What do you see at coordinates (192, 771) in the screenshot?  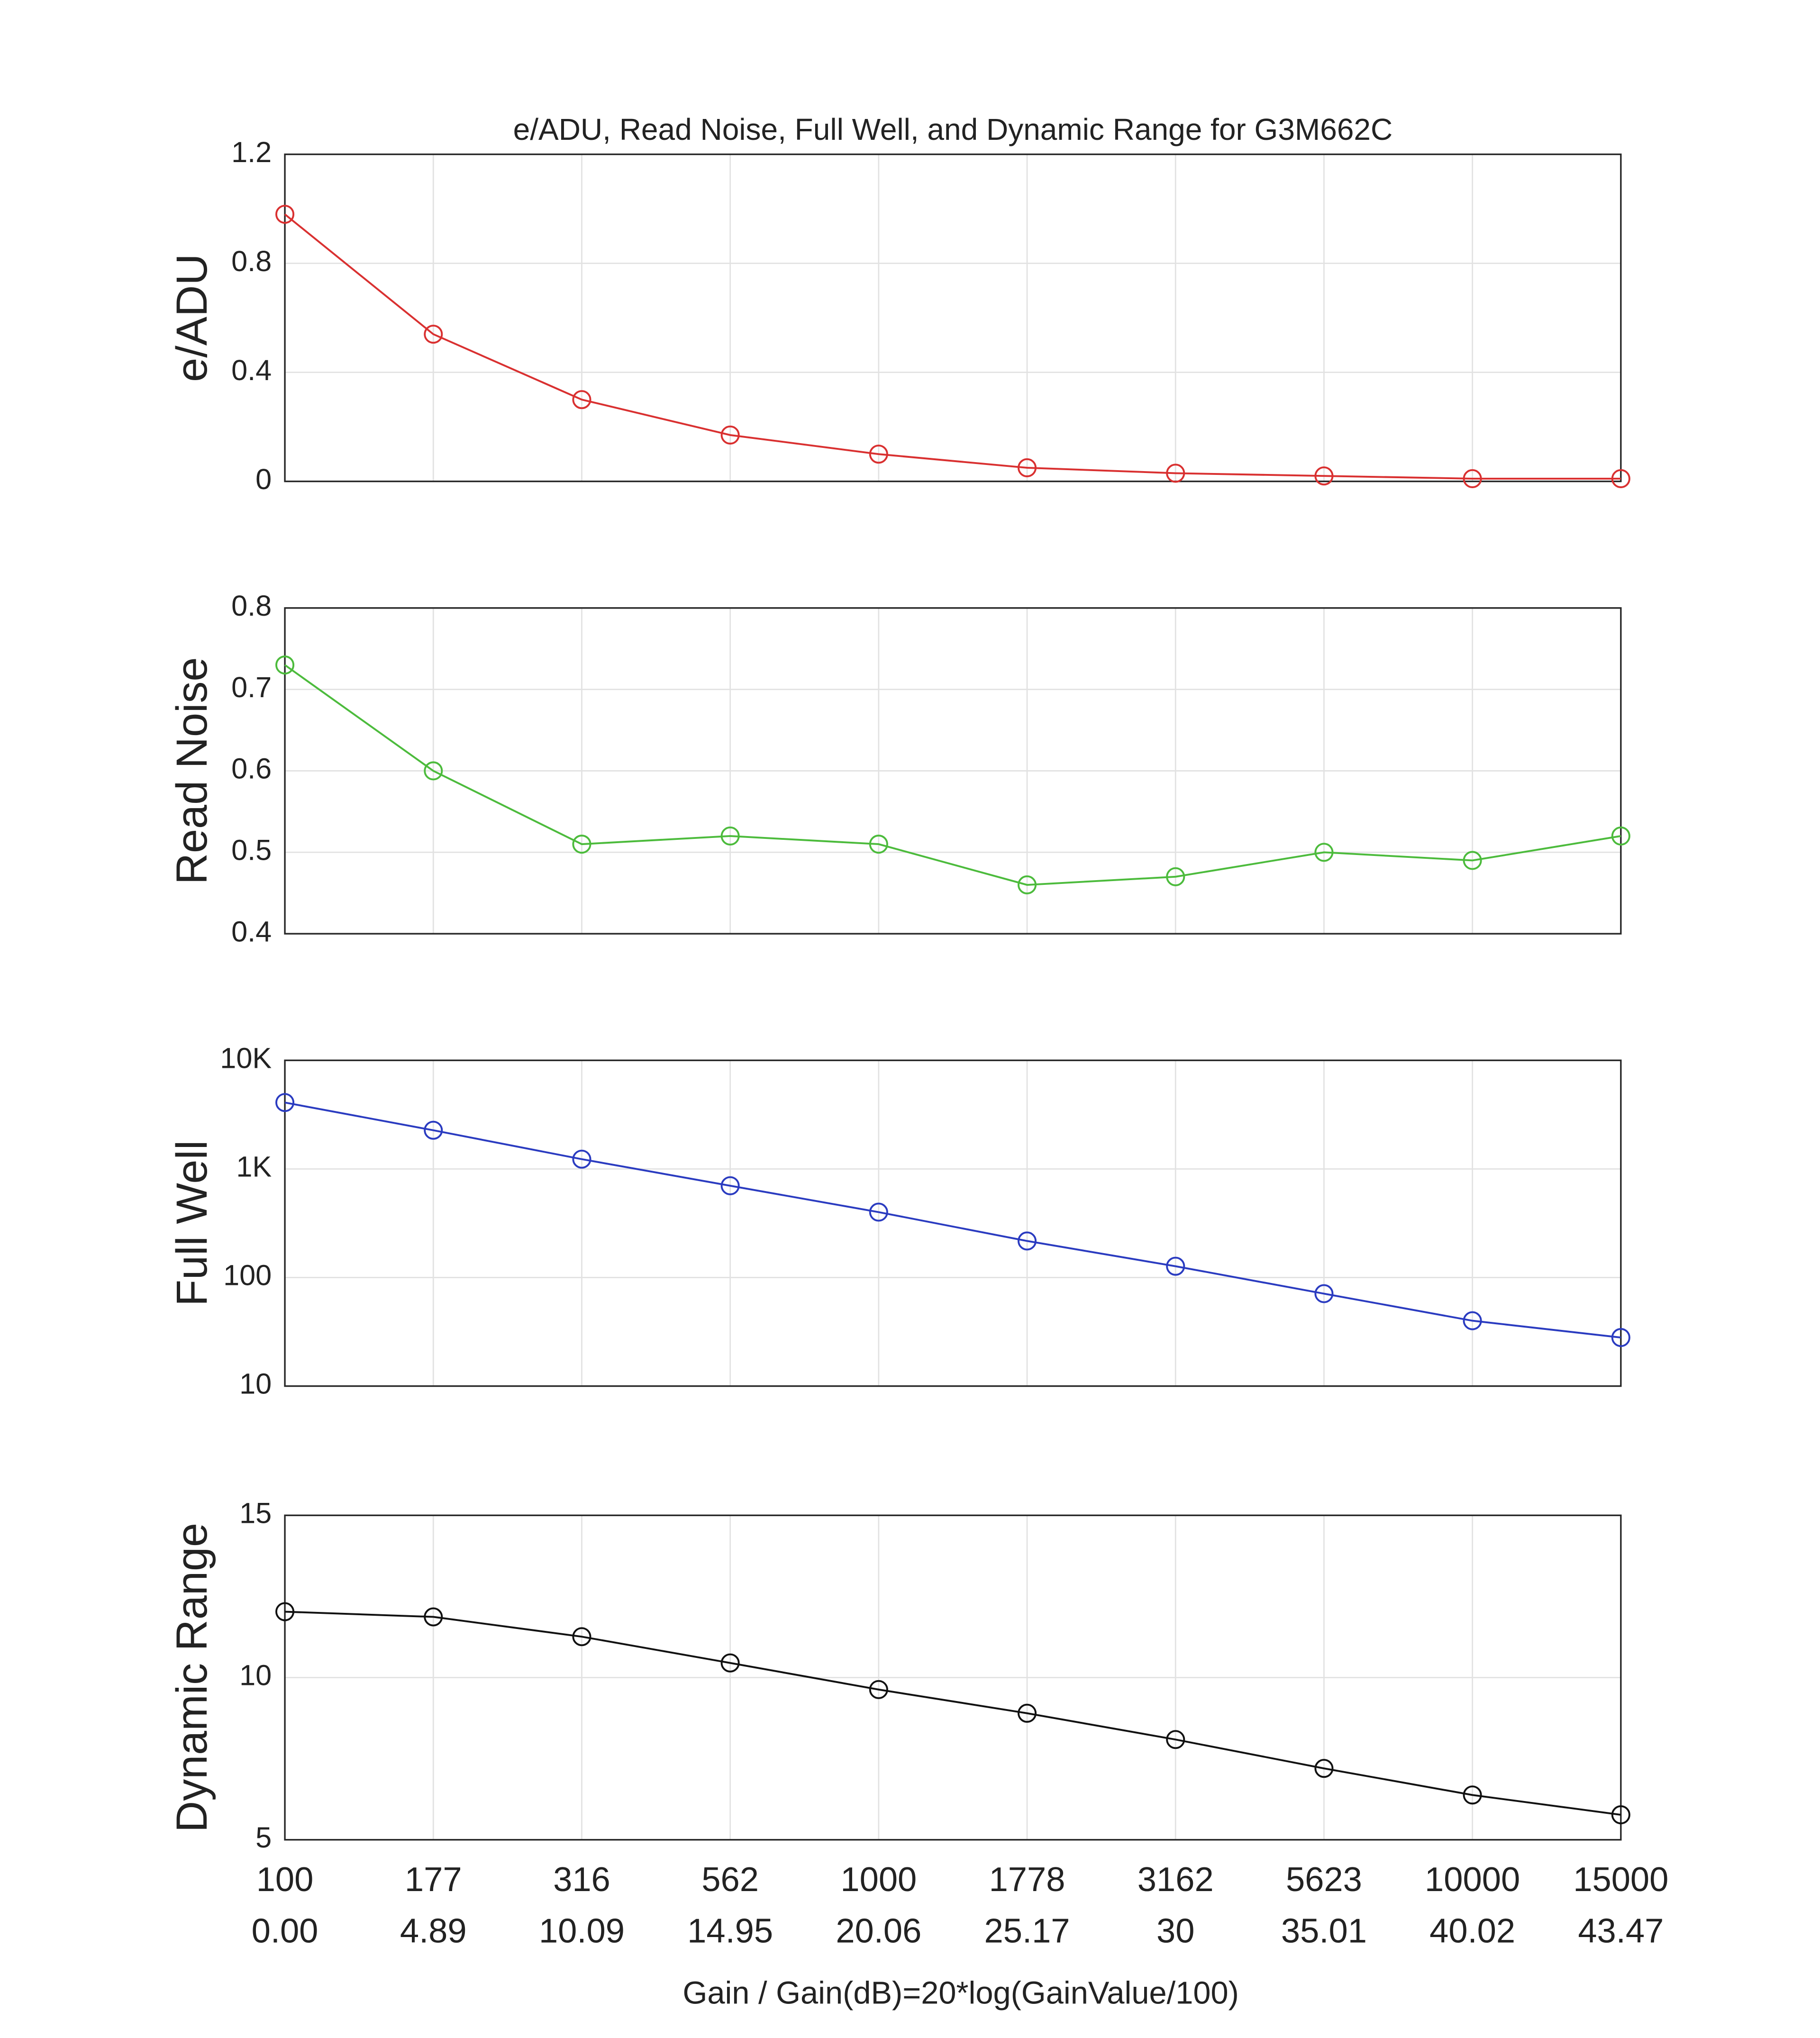 I see `y-axis-title: Read Noise` at bounding box center [192, 771].